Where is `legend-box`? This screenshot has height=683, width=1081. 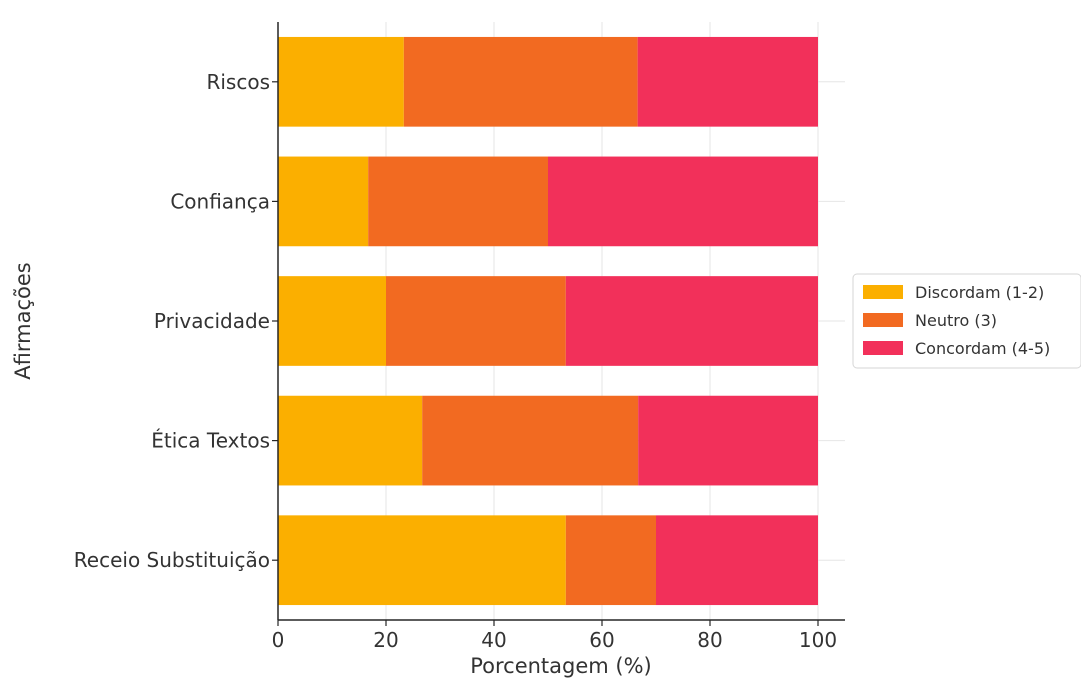
legend-box is located at coordinates (966, 321).